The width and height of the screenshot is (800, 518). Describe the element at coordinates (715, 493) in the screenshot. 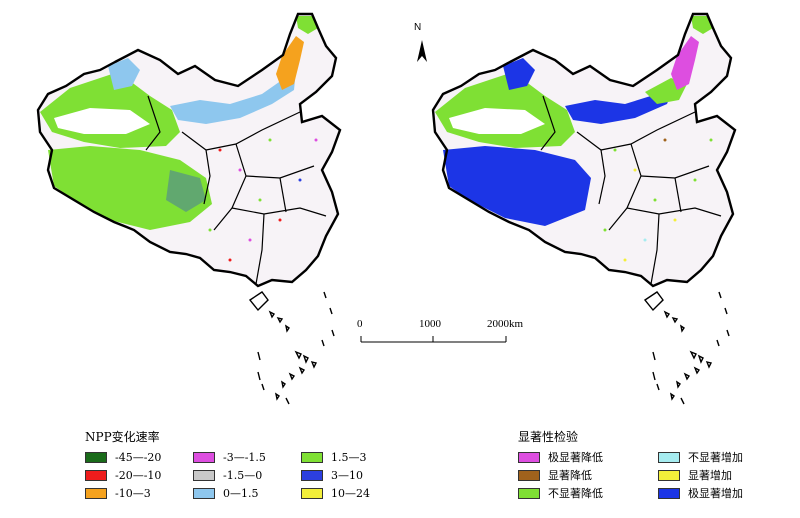

I see `legend-label: 极显著增加` at that location.